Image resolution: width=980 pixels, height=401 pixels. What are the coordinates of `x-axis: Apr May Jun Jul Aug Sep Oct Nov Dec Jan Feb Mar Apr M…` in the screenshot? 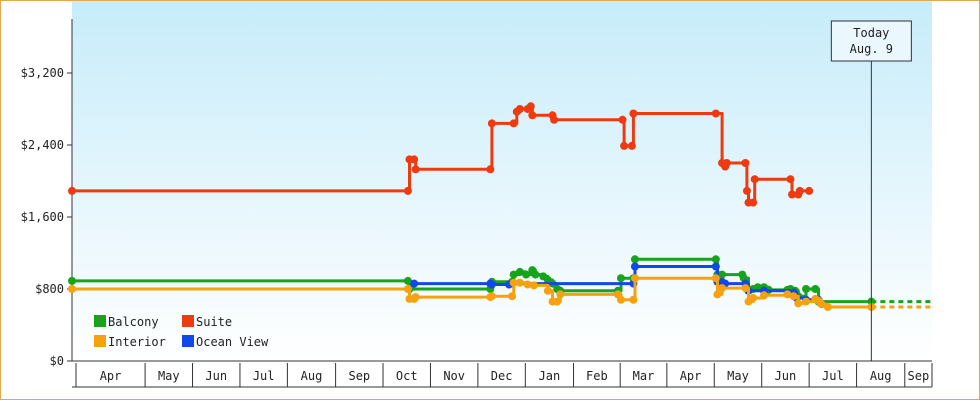 It's located at (502, 374).